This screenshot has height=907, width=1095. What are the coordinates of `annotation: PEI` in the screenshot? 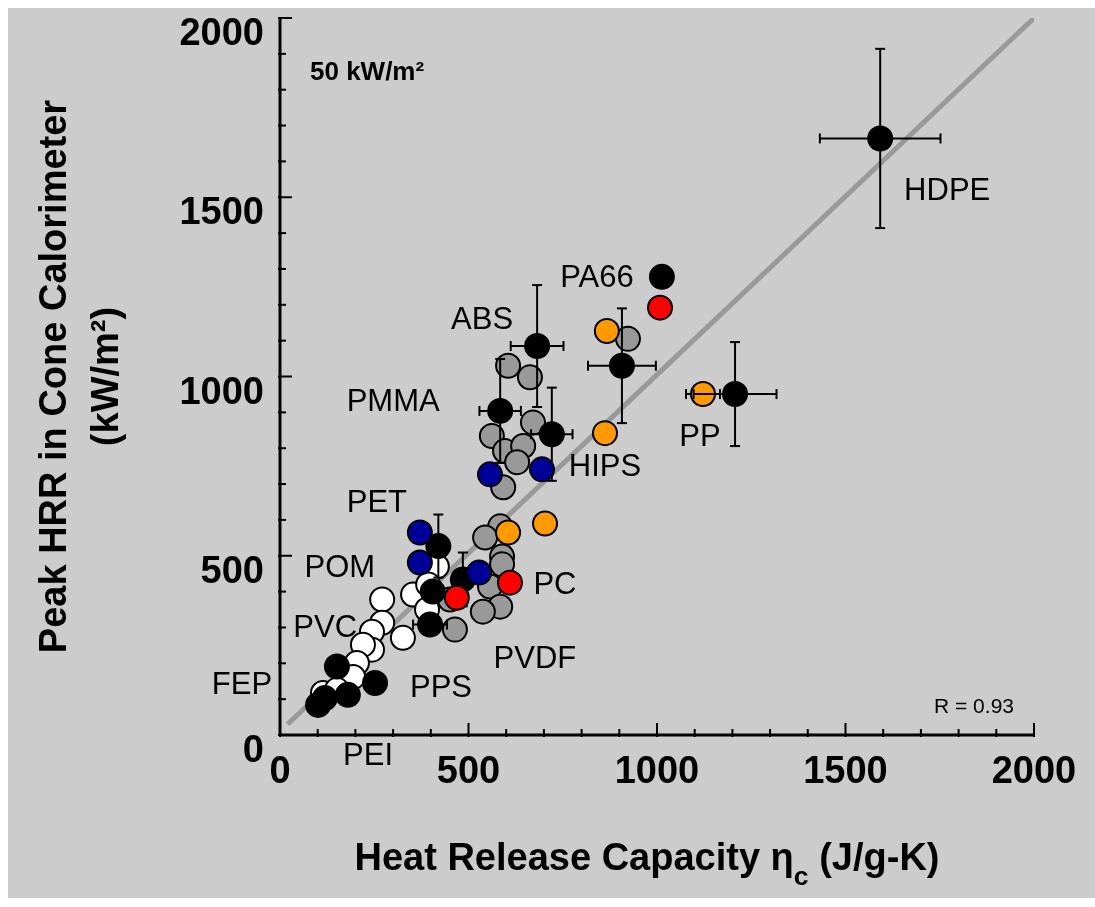 It's located at (368, 755).